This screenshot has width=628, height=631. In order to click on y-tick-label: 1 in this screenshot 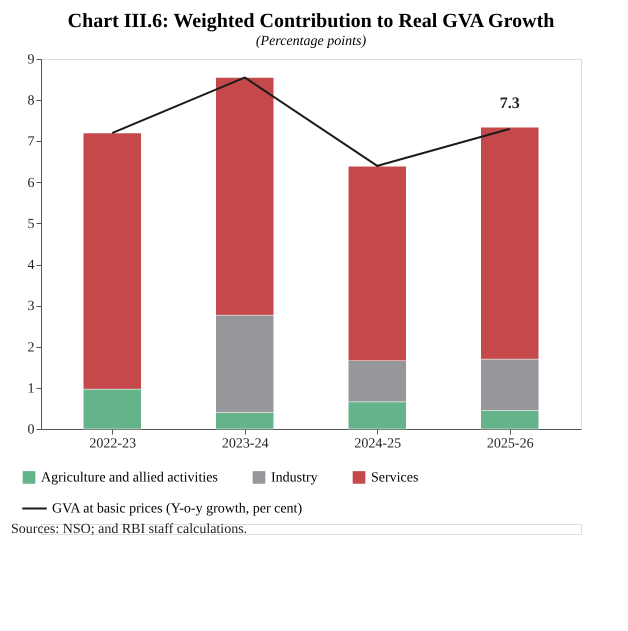, I will do `click(31, 388)`.